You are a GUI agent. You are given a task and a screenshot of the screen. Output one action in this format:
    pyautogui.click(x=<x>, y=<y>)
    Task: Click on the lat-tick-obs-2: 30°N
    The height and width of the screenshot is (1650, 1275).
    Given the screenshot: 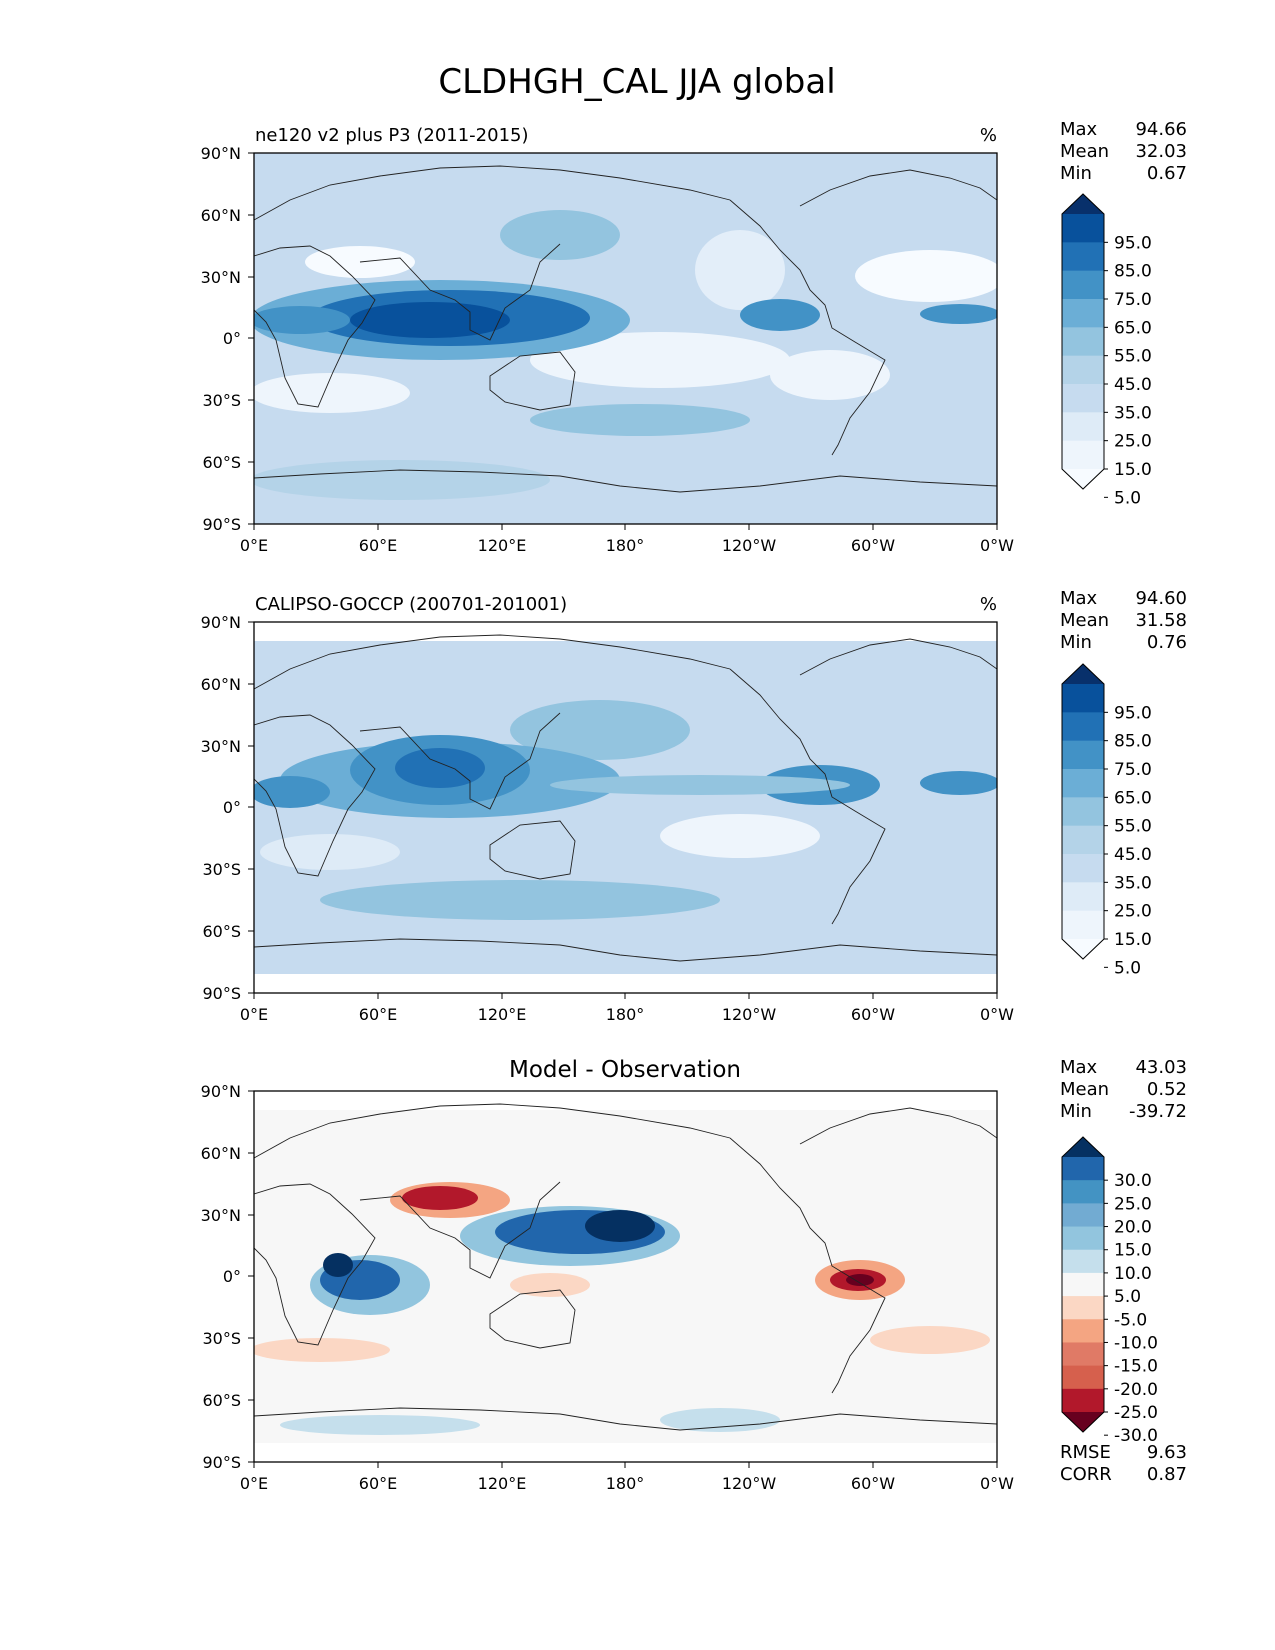 What is the action you would take?
    pyautogui.click(x=221, y=746)
    